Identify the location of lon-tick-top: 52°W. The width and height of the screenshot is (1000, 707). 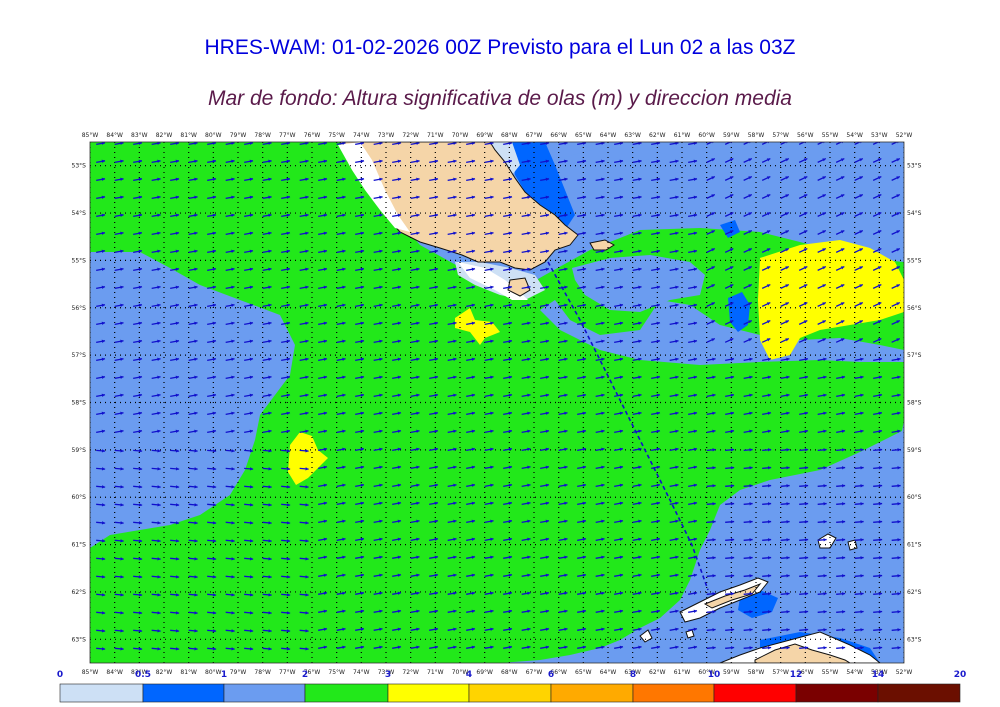
(904, 135).